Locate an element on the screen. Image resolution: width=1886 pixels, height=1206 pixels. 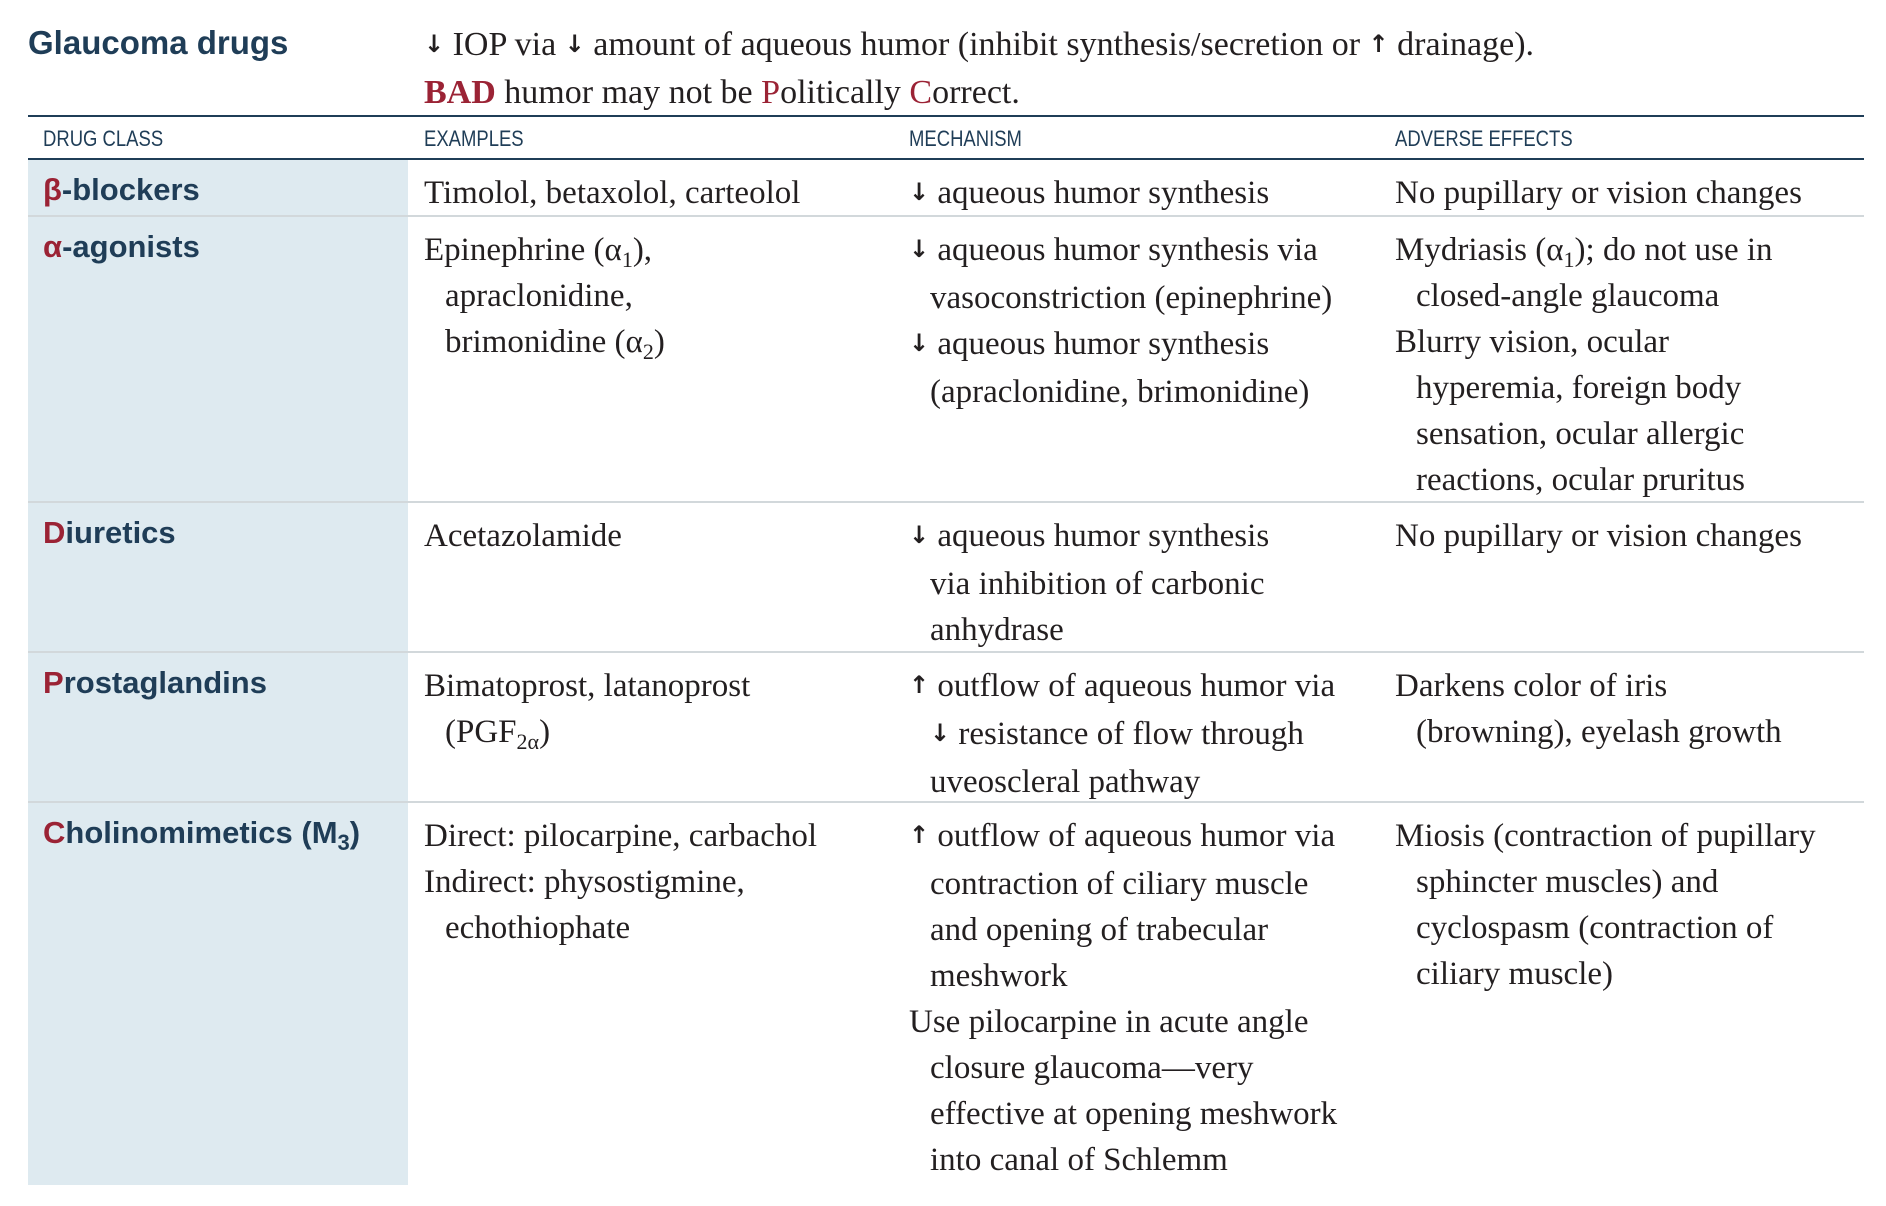
column-header-mechanism: MECHANISM is located at coordinates (965, 138).